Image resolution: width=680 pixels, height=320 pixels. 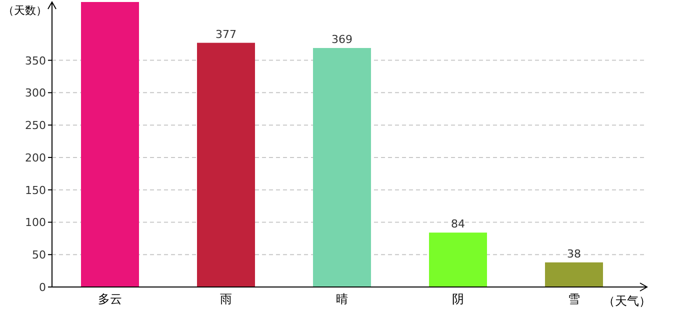 I want to click on x-tick-label: 阴, so click(x=458, y=299).